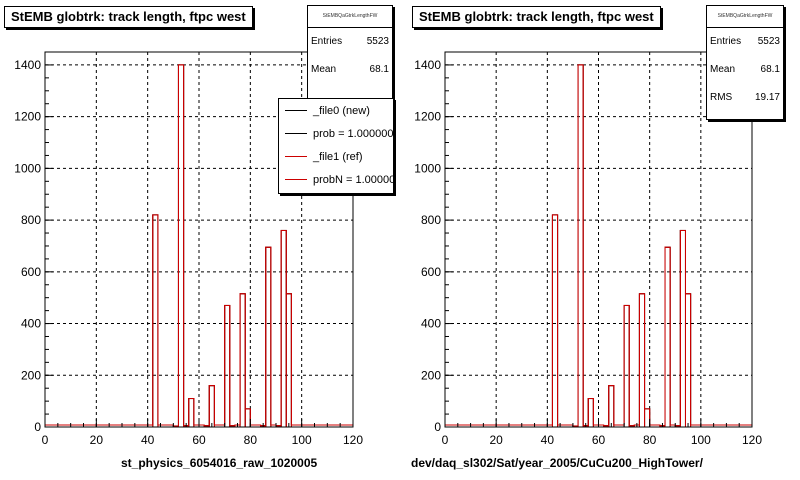  Describe the element at coordinates (353, 440) in the screenshot. I see `x-tick-label: 120` at that location.